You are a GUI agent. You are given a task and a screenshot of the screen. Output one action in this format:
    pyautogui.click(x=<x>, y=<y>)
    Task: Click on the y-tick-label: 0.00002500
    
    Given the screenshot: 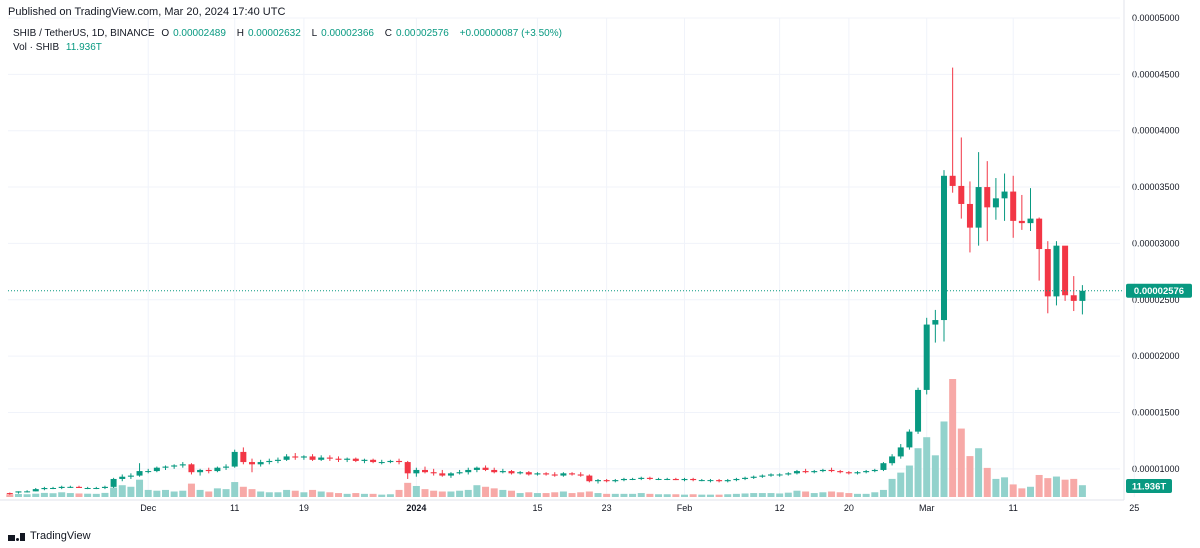 What is the action you would take?
    pyautogui.click(x=1156, y=300)
    